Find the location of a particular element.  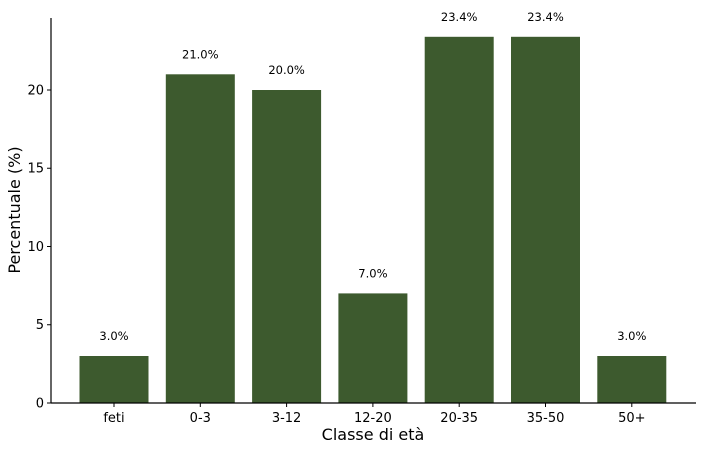

bar-feti is located at coordinates (114, 379).